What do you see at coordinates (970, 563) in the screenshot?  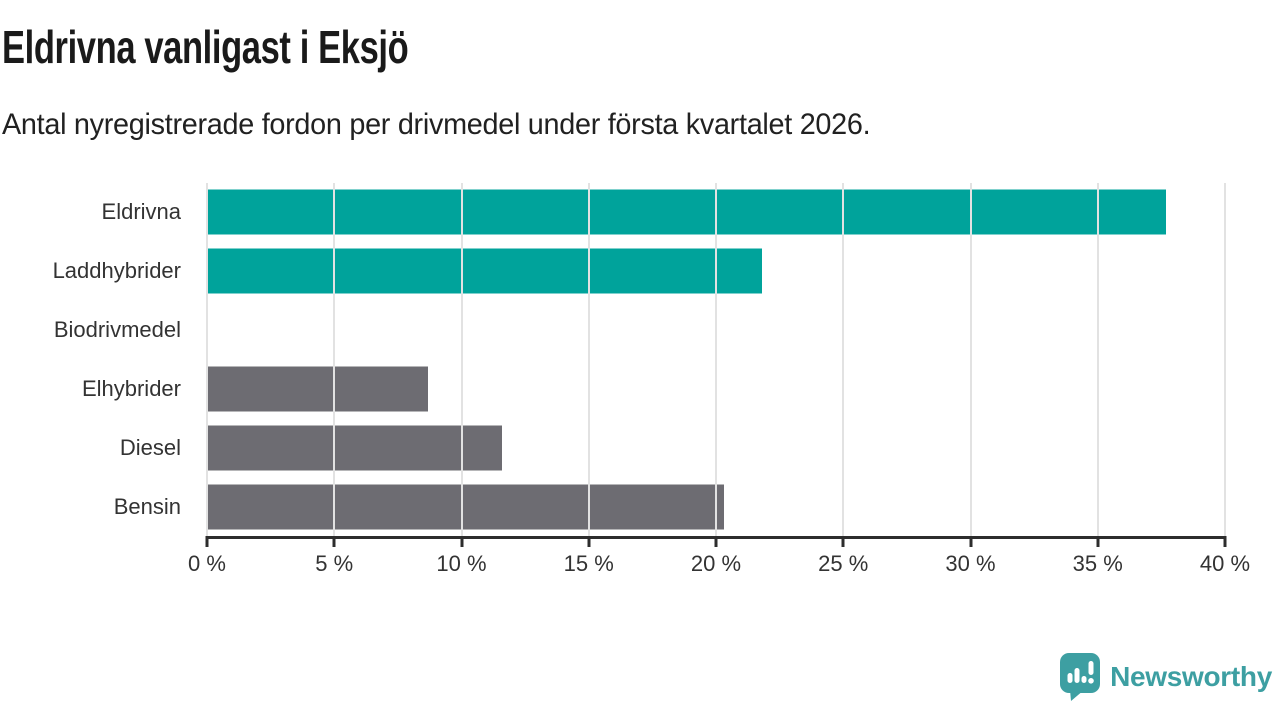 I see `x-axis-tick-label-30: 30 %` at bounding box center [970, 563].